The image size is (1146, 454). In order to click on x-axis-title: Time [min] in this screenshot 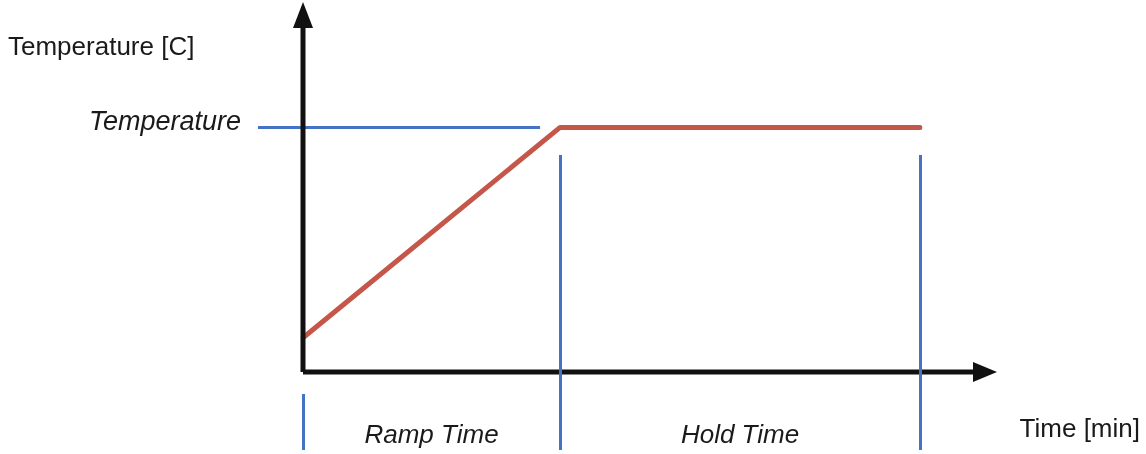, I will do `click(1079, 428)`.